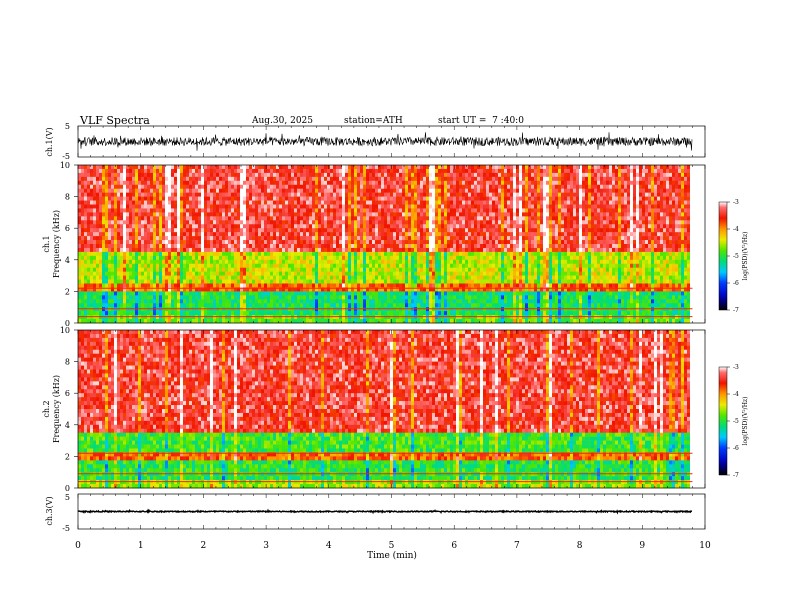  What do you see at coordinates (67, 126) in the screenshot?
I see `waveform-ch1-ytick-top: 5` at bounding box center [67, 126].